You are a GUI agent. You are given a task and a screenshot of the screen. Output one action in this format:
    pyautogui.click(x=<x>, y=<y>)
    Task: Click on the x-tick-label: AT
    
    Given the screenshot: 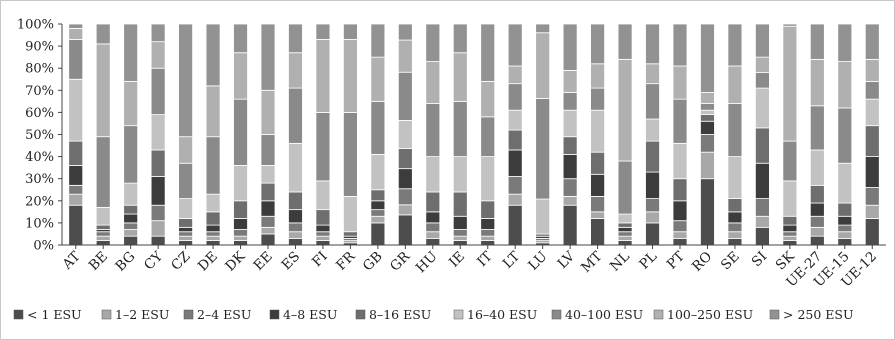 What is the action you would take?
    pyautogui.click(x=71, y=261)
    